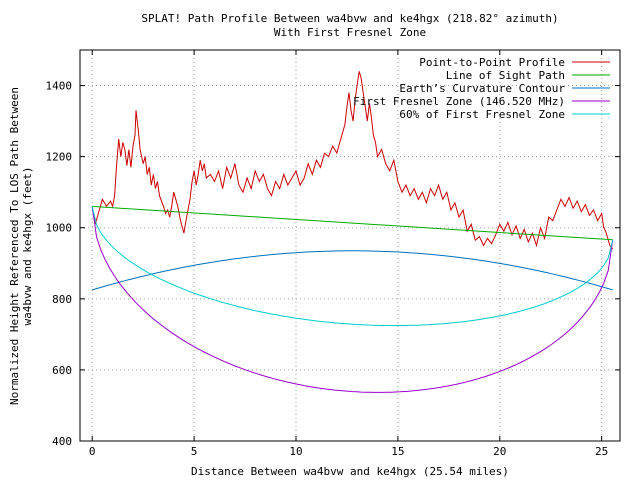  Describe the element at coordinates (62, 370) in the screenshot. I see `y-tick-label: 600` at that location.